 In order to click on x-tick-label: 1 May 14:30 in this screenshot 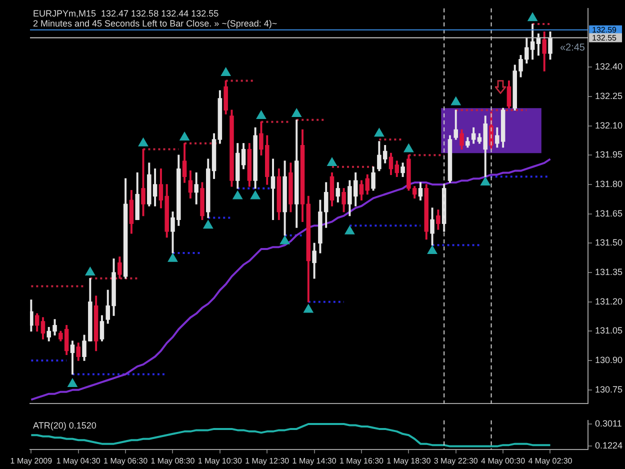, I will do `click(314, 461)`.